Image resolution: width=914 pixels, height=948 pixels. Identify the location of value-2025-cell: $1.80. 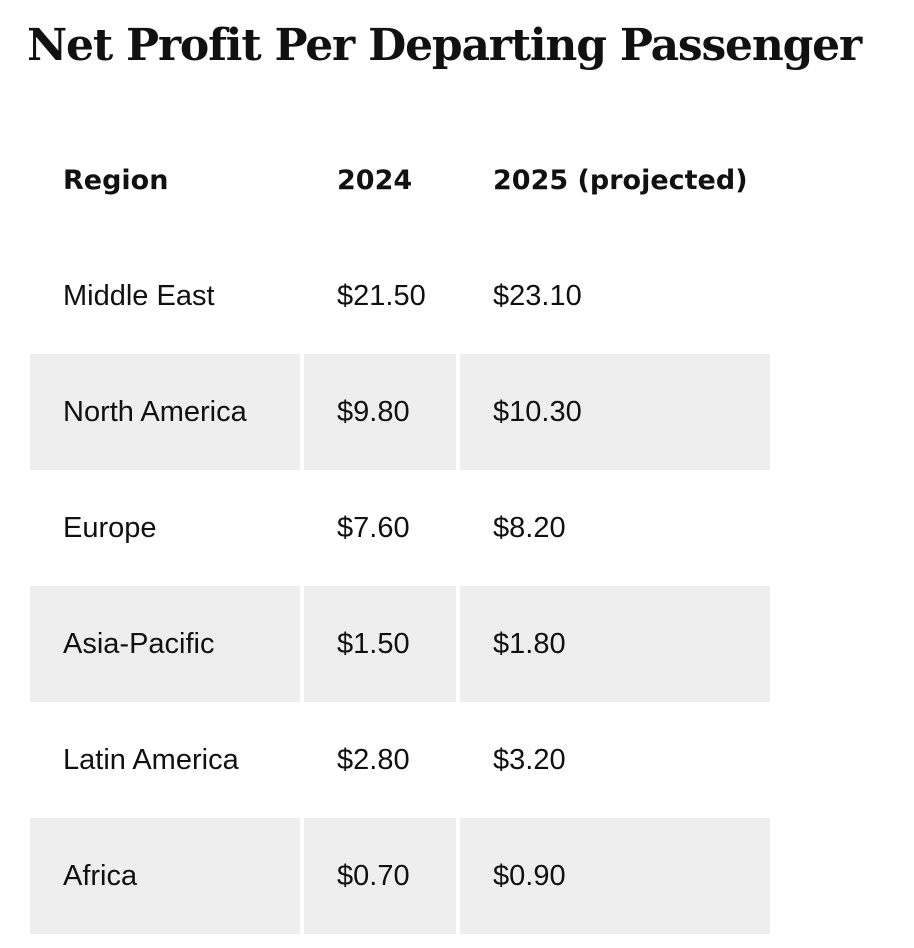
(615, 644).